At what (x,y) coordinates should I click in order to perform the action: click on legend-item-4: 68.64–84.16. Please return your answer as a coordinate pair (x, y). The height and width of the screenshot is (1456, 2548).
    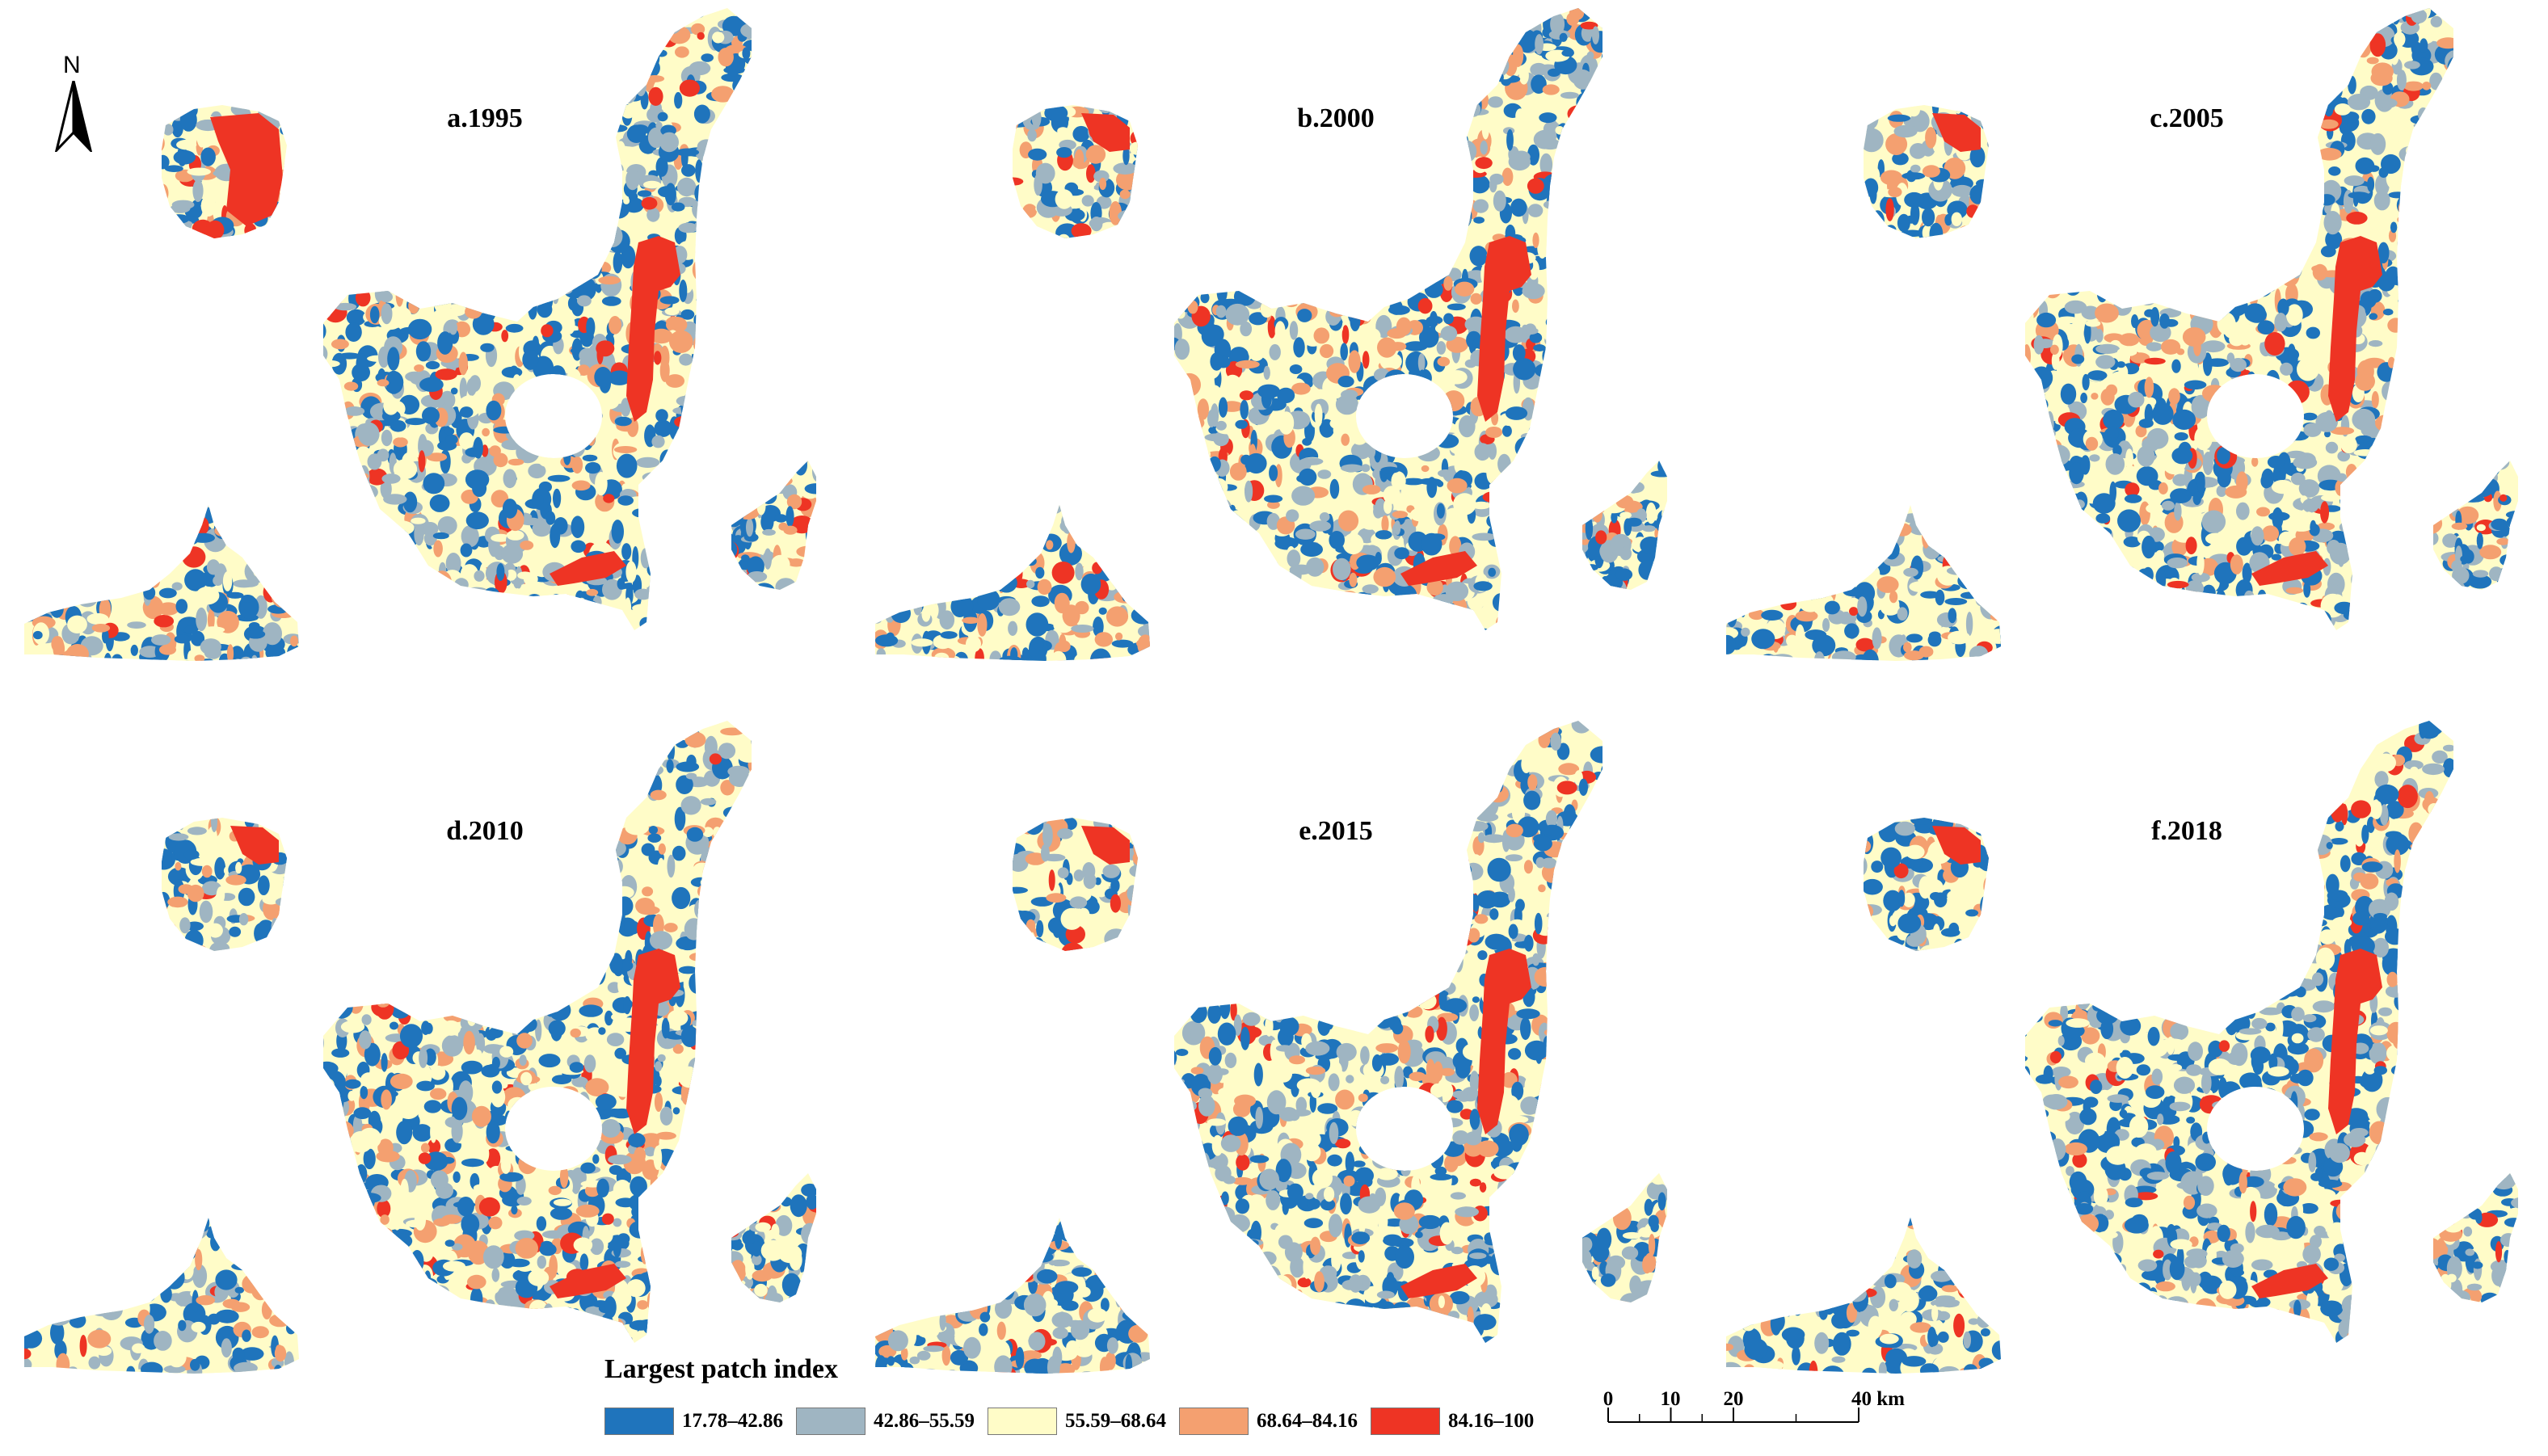
    Looking at the image, I should click on (1268, 1422).